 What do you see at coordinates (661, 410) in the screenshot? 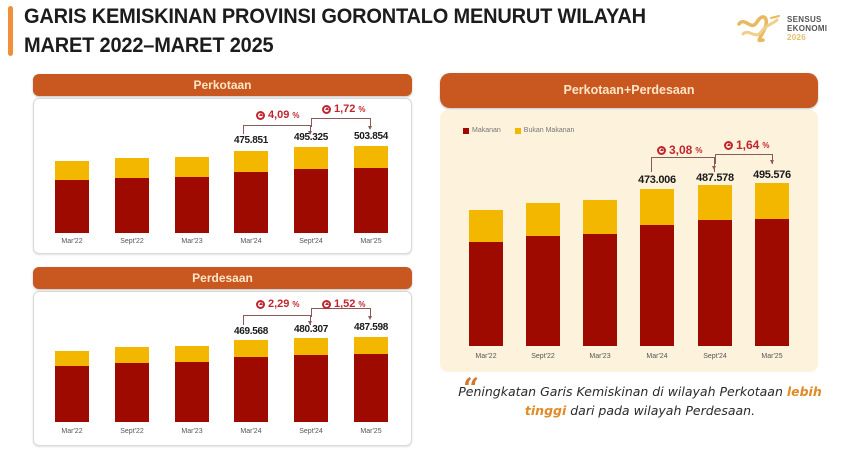
I see `quote-text-part2: dari pada wilayah Perdesaan.` at bounding box center [661, 410].